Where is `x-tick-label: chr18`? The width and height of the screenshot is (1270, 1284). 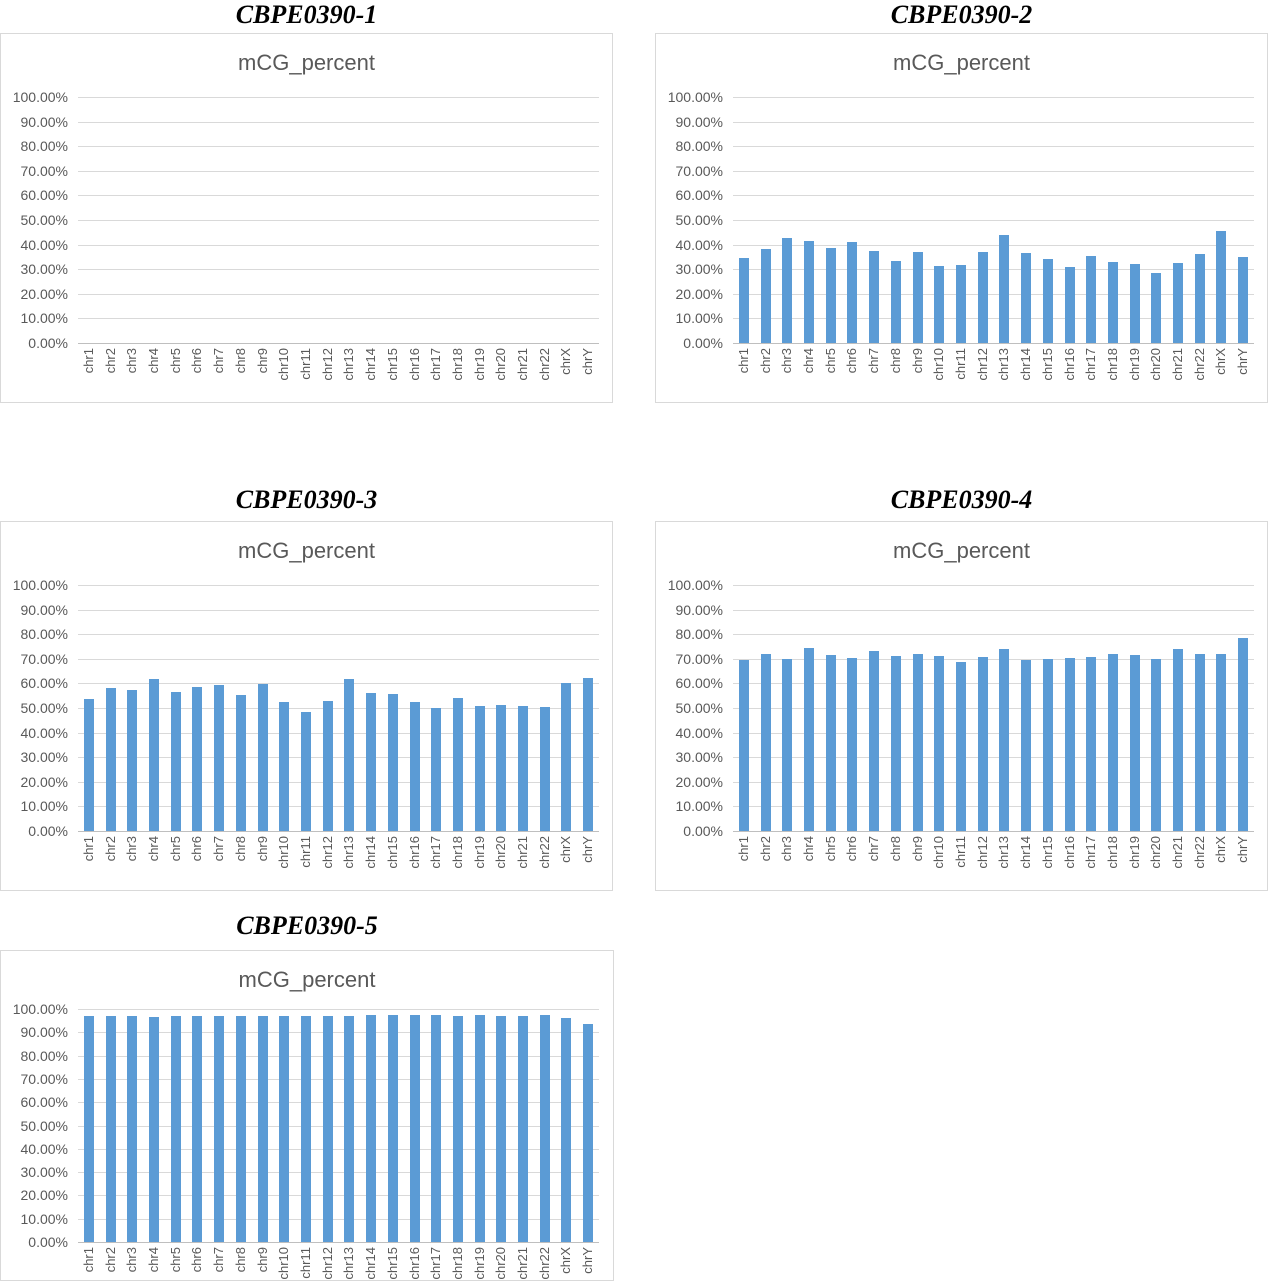
x-tick-label: chr18 is located at coordinates (457, 852).